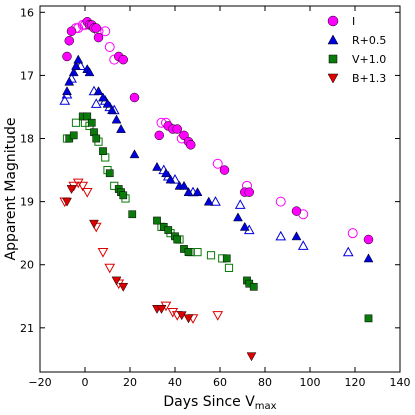 This screenshot has height=415, width=415. Describe the element at coordinates (369, 78) in the screenshot. I see `legend-label: B+1.3` at that location.